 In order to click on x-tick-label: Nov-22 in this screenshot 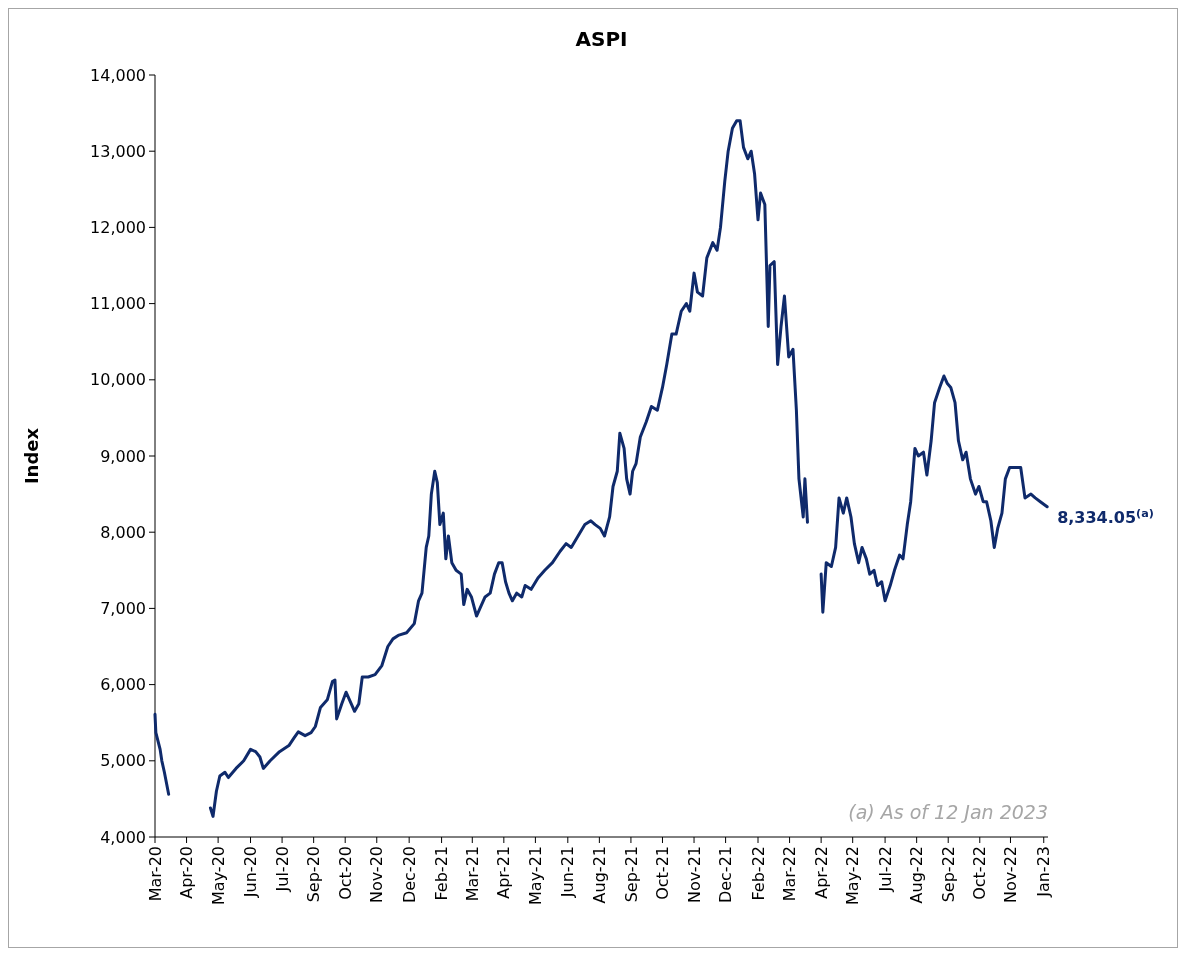, I will do `click(1011, 874)`.